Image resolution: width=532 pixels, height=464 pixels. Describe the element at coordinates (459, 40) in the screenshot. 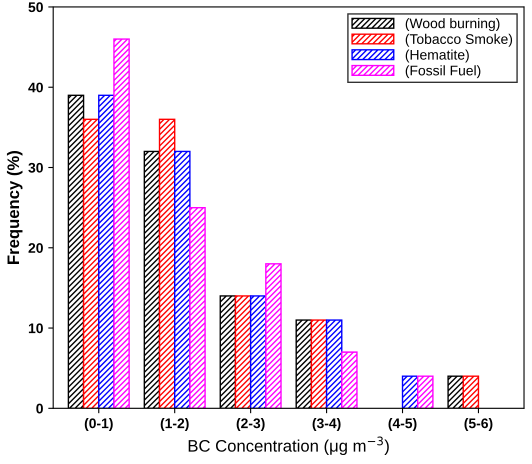

I see `legend-label: (Tobacco Smoke)` at that location.